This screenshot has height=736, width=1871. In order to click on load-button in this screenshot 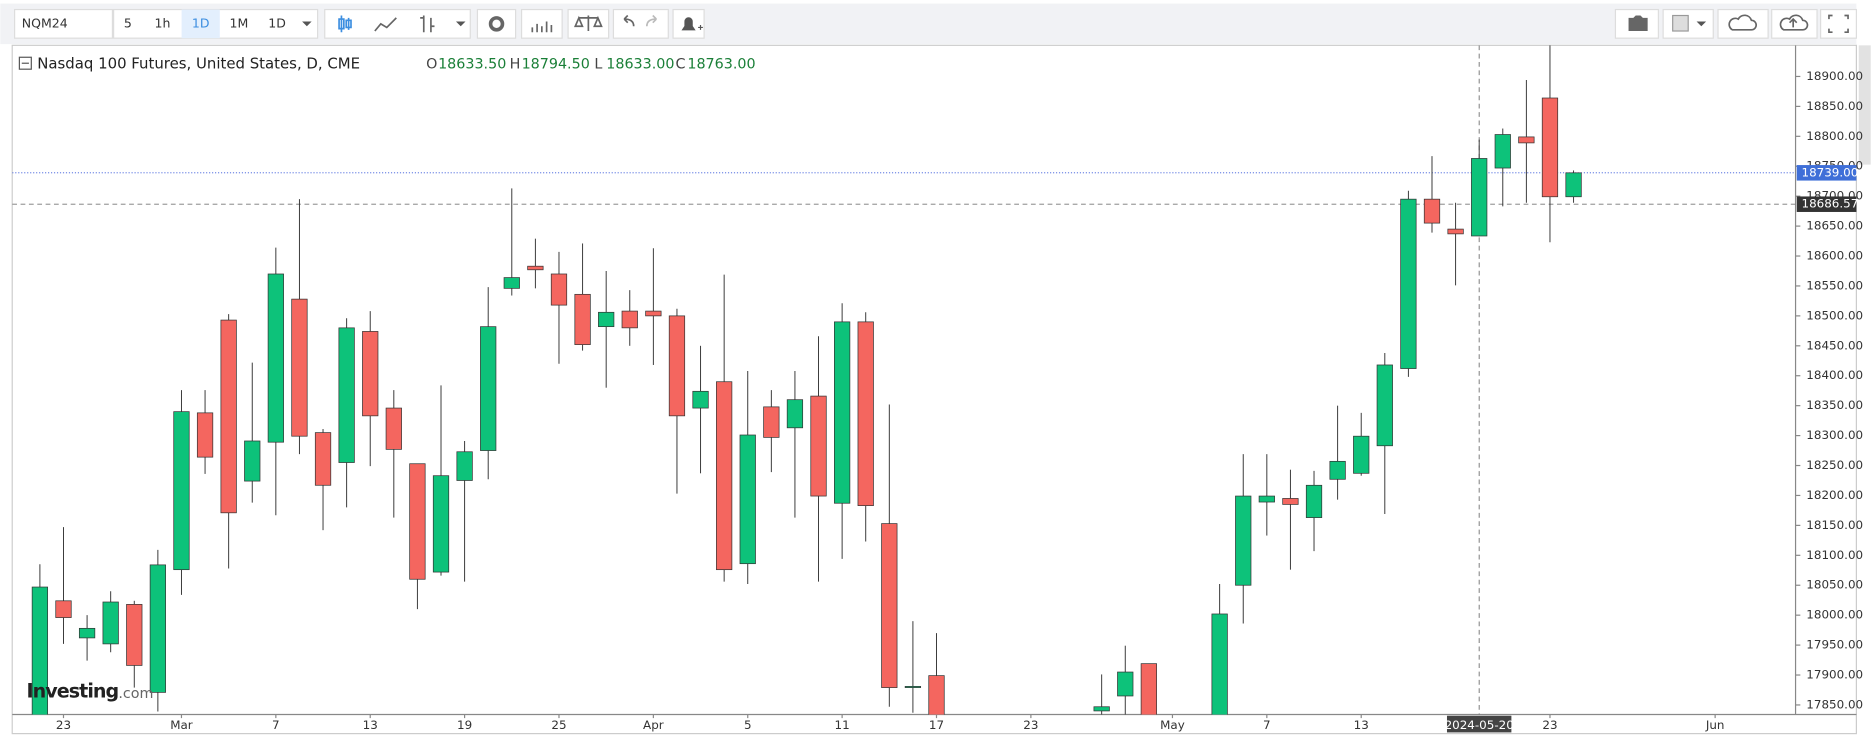, I will do `click(1743, 23)`.